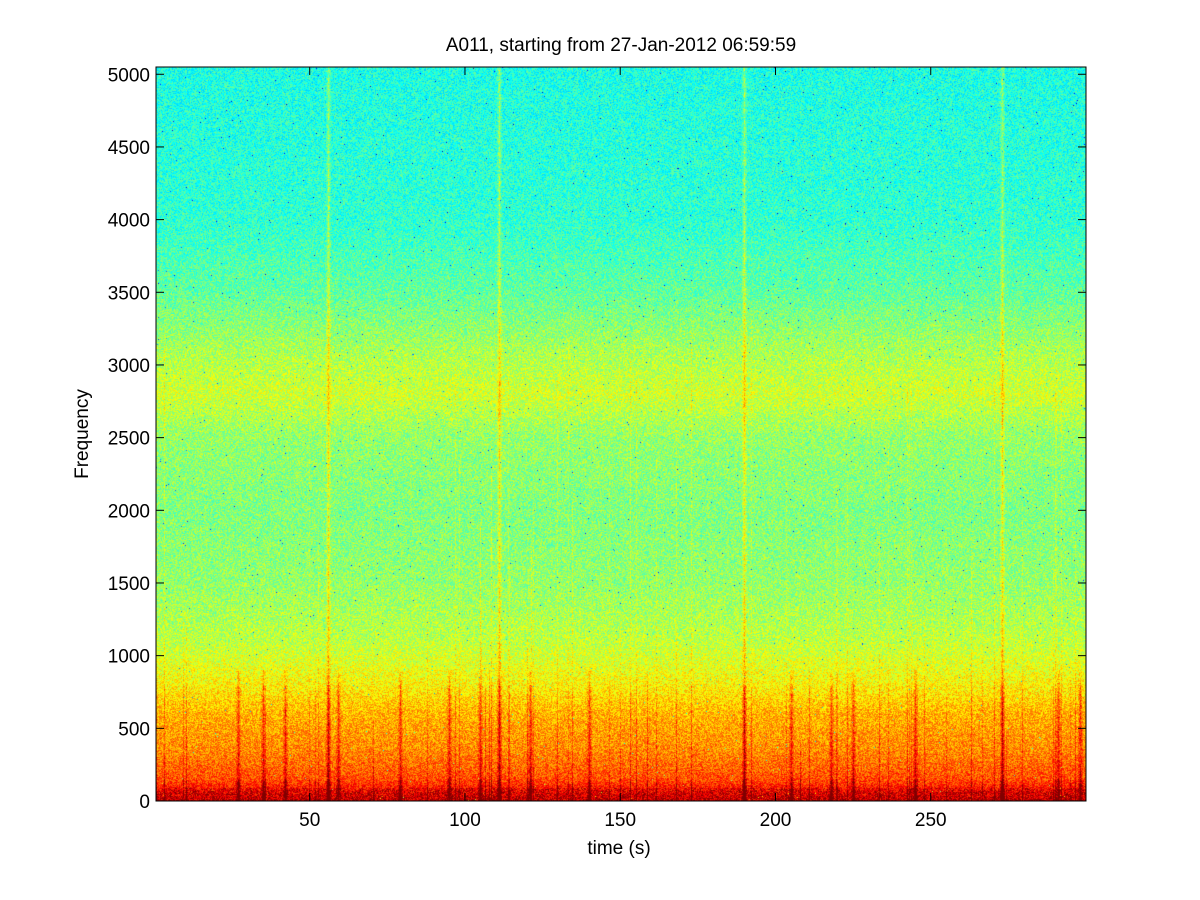  I want to click on chart-title: A011, starting from 27-Jan-2012 06:59:59, so click(621, 45).